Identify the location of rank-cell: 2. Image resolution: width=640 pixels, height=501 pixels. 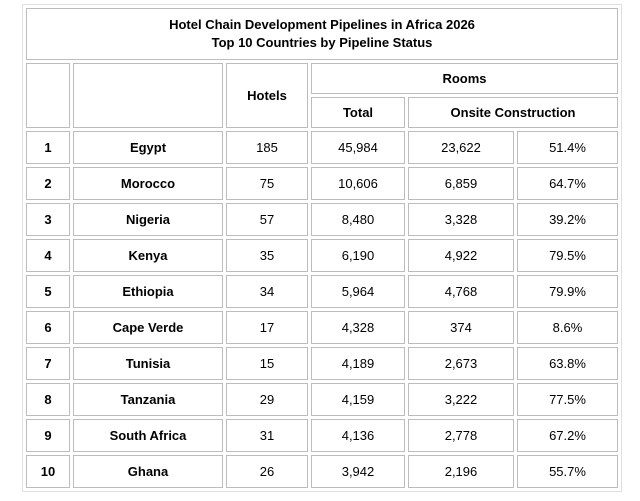
(48, 183).